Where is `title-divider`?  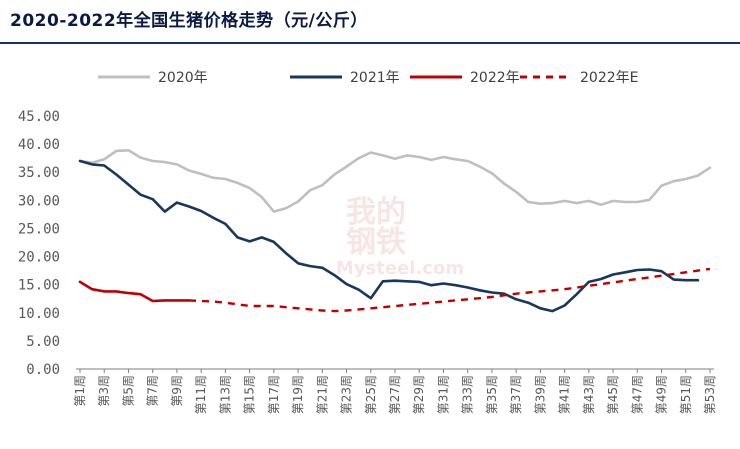 title-divider is located at coordinates (370, 43).